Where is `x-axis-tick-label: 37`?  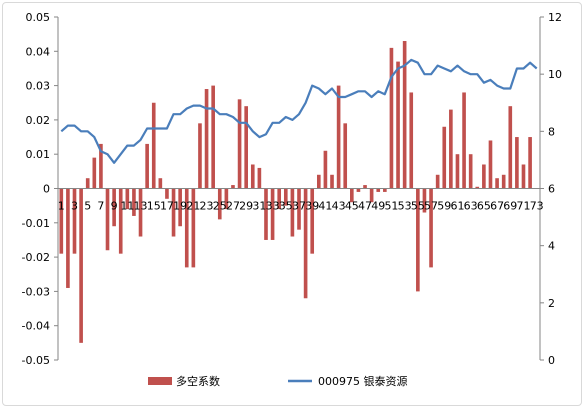
x-axis-tick-label: 37 is located at coordinates (299, 206).